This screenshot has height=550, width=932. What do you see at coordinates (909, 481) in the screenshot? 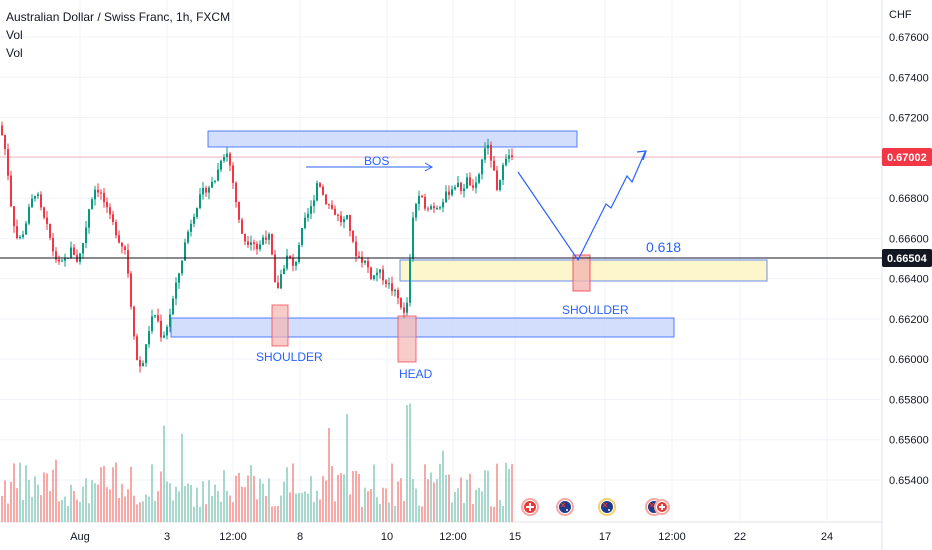
I see `price-tick-label: 0.65400` at bounding box center [909, 481].